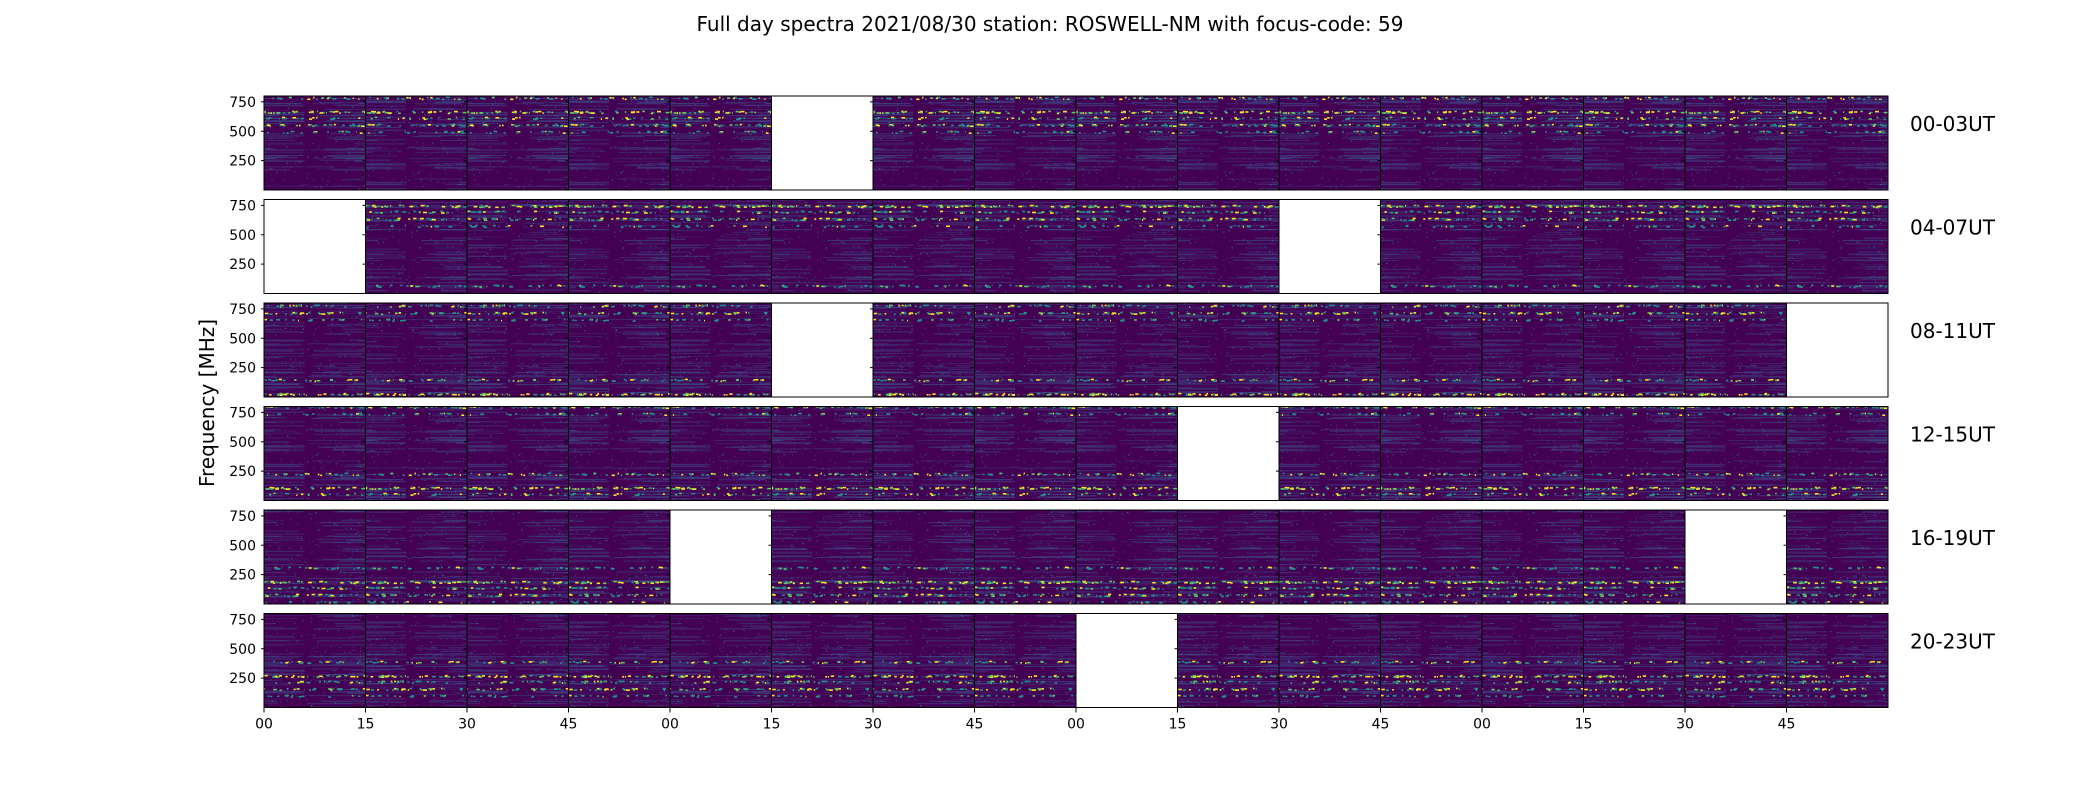  Describe the element at coordinates (1112, 660) in the screenshot. I see `spectra-row: 250 500 750 20-23UT` at that location.